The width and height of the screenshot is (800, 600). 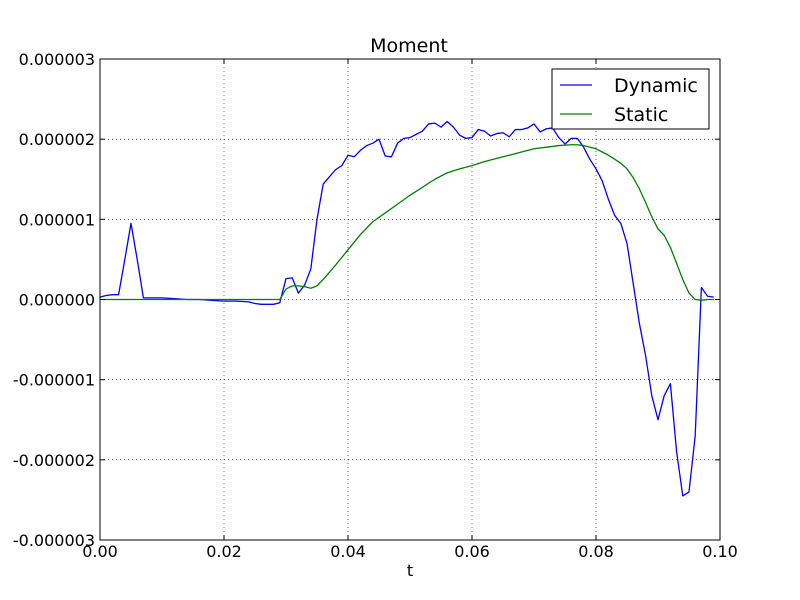 What do you see at coordinates (409, 46) in the screenshot?
I see `chart-title: Moment` at bounding box center [409, 46].